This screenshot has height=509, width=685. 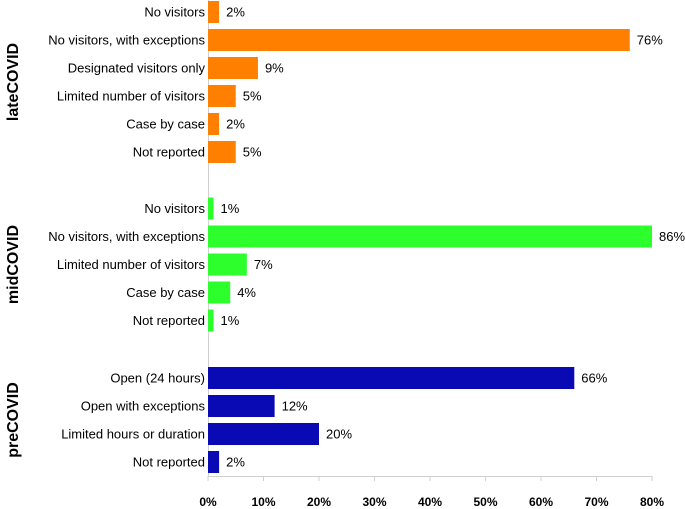 What do you see at coordinates (143, 405) in the screenshot?
I see `category-label: Open with exceptions` at bounding box center [143, 405].